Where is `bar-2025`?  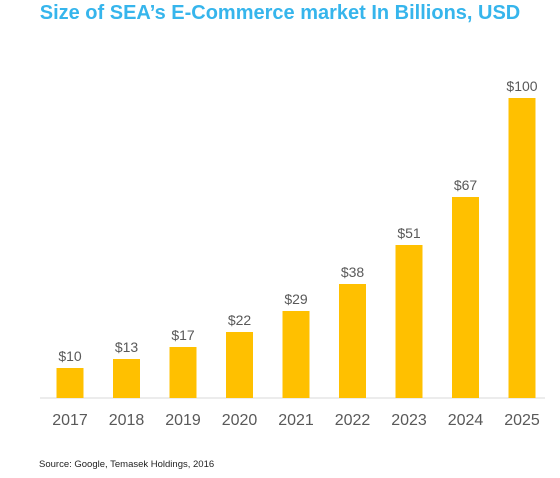 bar-2025 is located at coordinates (522, 248).